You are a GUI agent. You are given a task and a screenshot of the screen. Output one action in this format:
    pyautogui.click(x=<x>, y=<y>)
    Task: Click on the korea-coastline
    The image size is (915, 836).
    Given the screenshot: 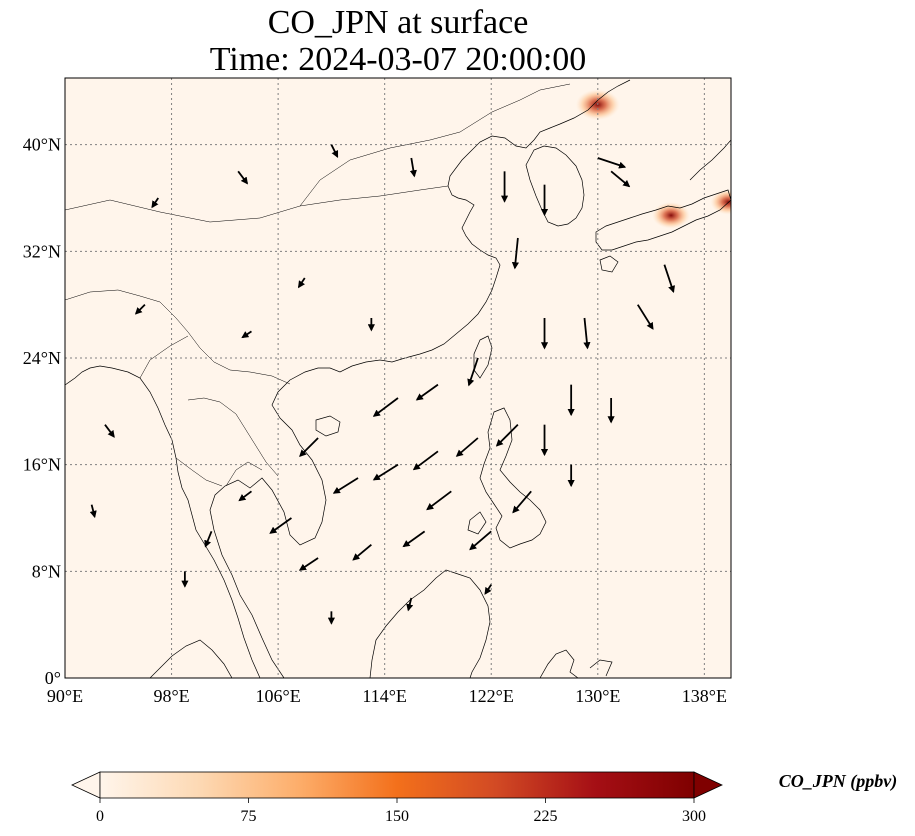 What is the action you would take?
    pyautogui.click(x=555, y=186)
    